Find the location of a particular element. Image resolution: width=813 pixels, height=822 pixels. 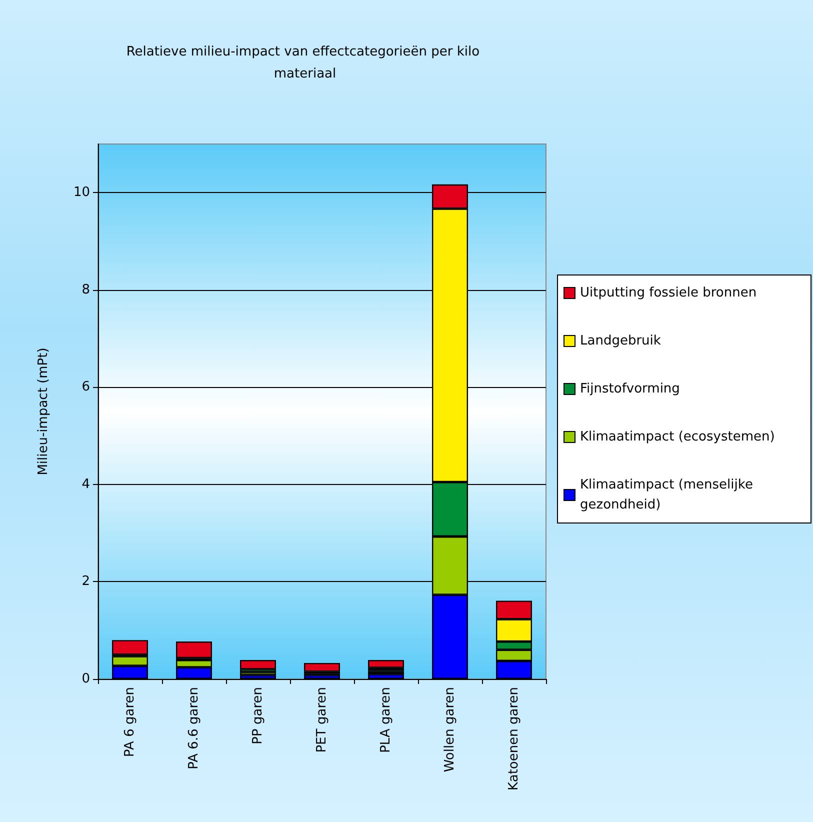

x-tick-label: PP garen is located at coordinates (258, 715).